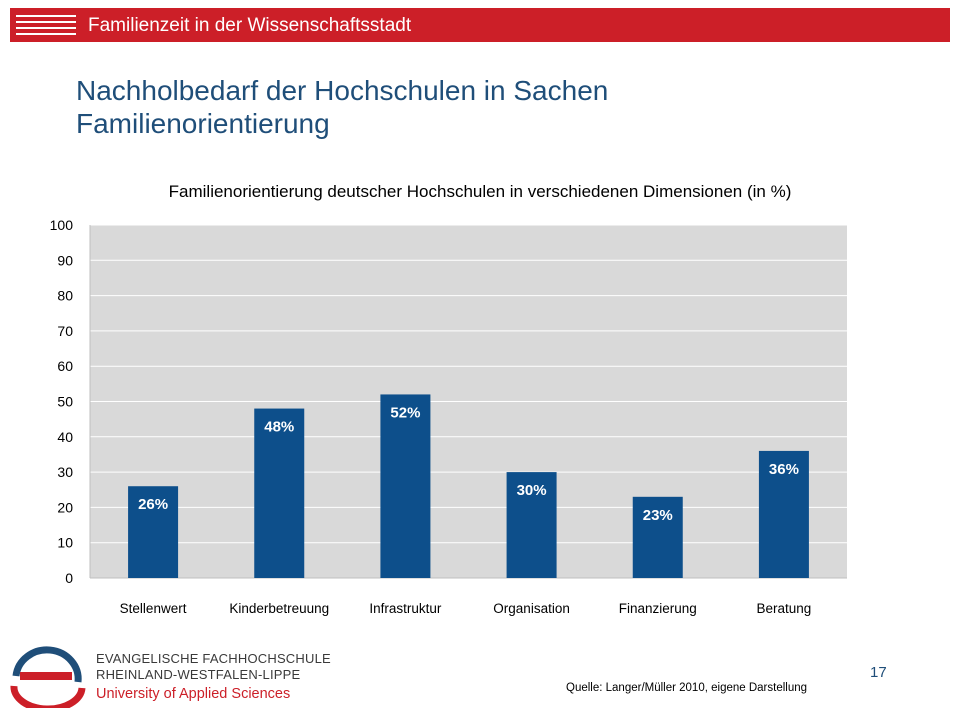 The width and height of the screenshot is (960, 720). What do you see at coordinates (531, 608) in the screenshot?
I see `x-category-label: Organisation` at bounding box center [531, 608].